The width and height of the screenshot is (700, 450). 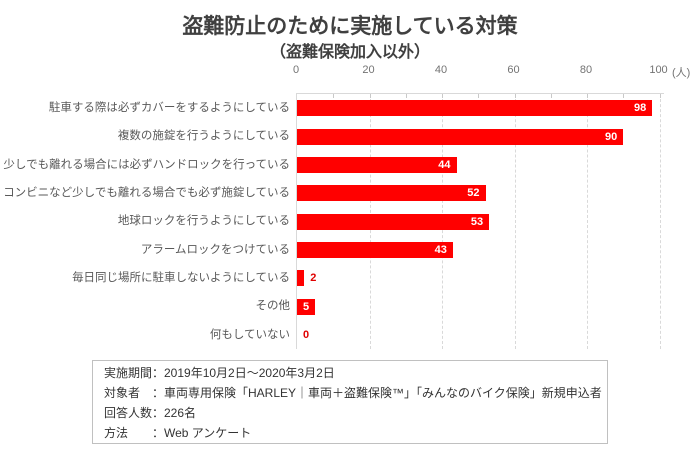 I want to click on bar-value-label: 5, so click(x=306, y=306).